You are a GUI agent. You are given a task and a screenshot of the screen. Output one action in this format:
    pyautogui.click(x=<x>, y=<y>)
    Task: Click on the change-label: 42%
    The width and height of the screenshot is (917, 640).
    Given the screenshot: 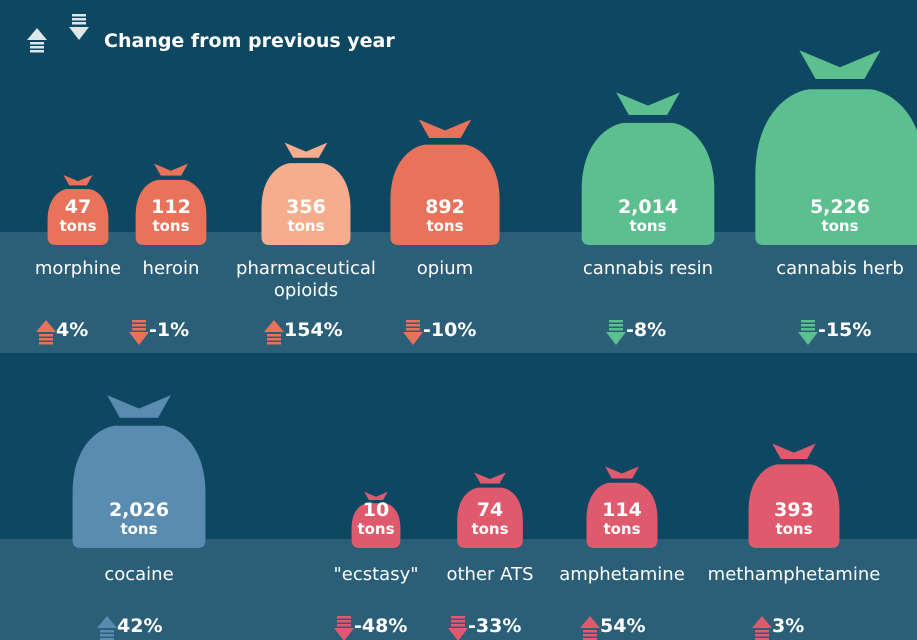 What is the action you would take?
    pyautogui.click(x=140, y=626)
    